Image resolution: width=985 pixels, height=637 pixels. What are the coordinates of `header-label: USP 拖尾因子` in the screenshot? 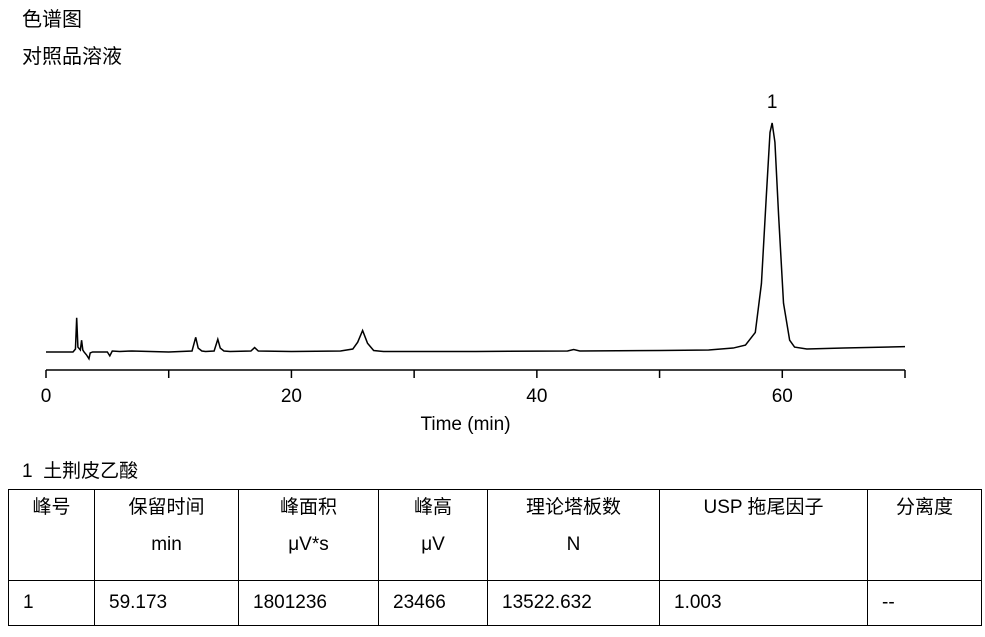 It's located at (763, 507).